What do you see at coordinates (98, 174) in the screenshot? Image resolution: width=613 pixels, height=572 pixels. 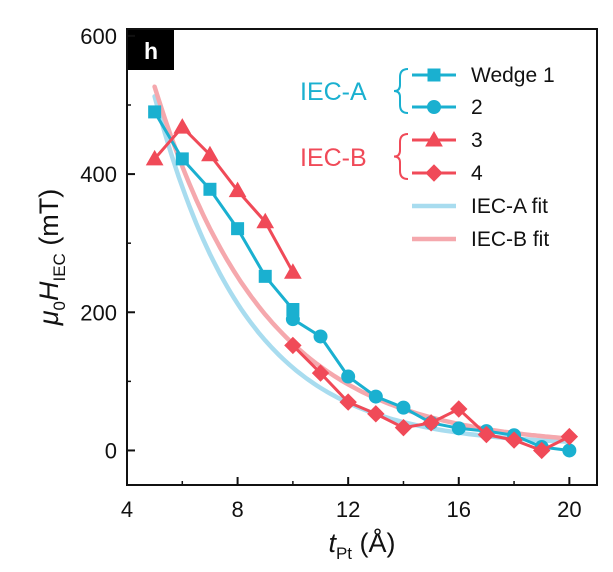 I see `y-tick-label: 400` at bounding box center [98, 174].